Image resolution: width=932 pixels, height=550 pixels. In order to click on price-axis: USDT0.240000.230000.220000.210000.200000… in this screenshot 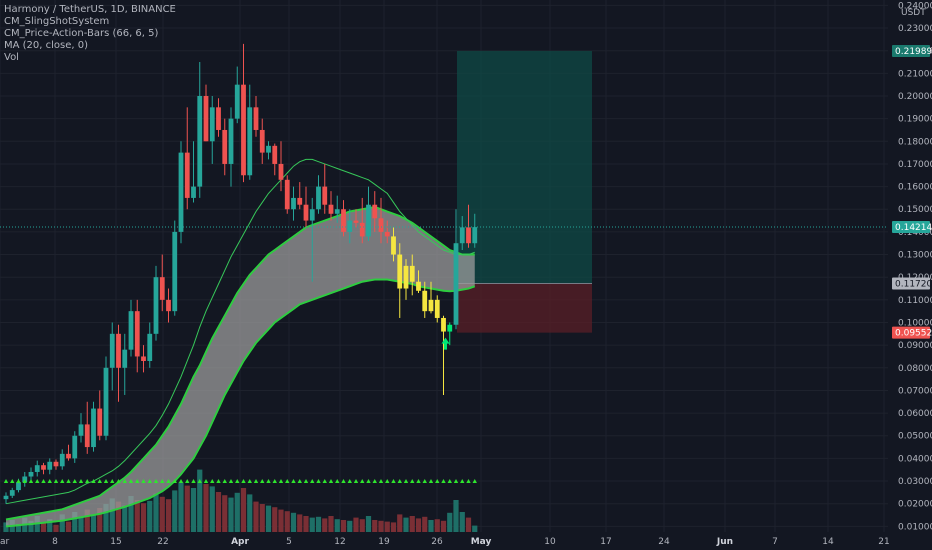, I will do `click(910, 275)`.